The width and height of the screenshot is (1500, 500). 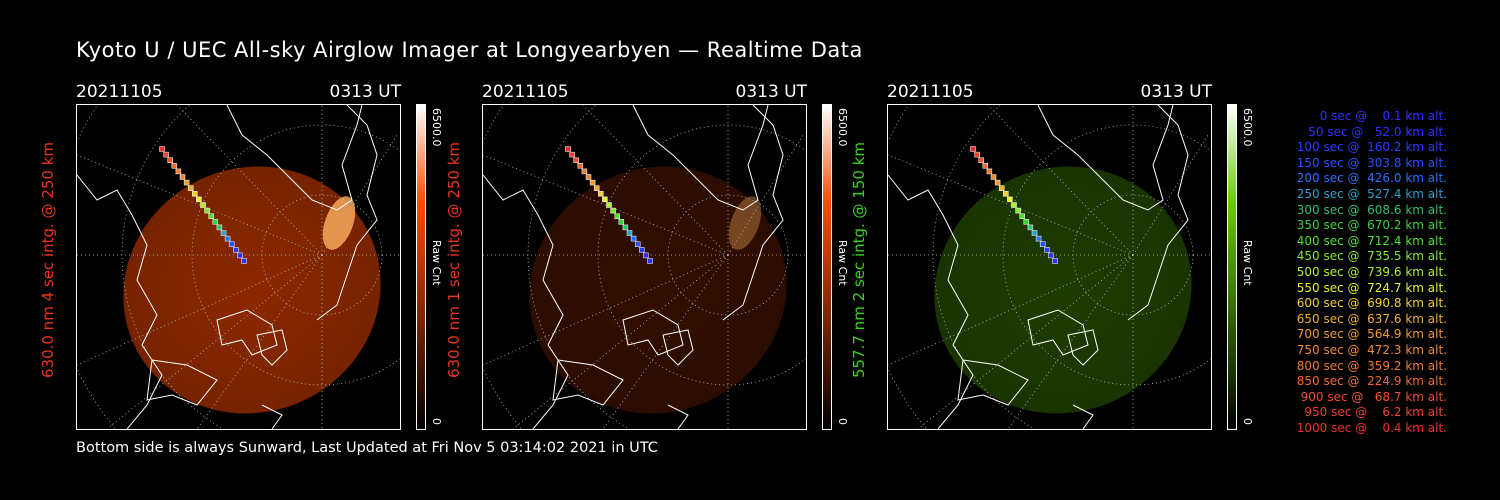 I want to click on legend-entry: 850 sec @ 224.9 km alt., so click(x=1371, y=381).